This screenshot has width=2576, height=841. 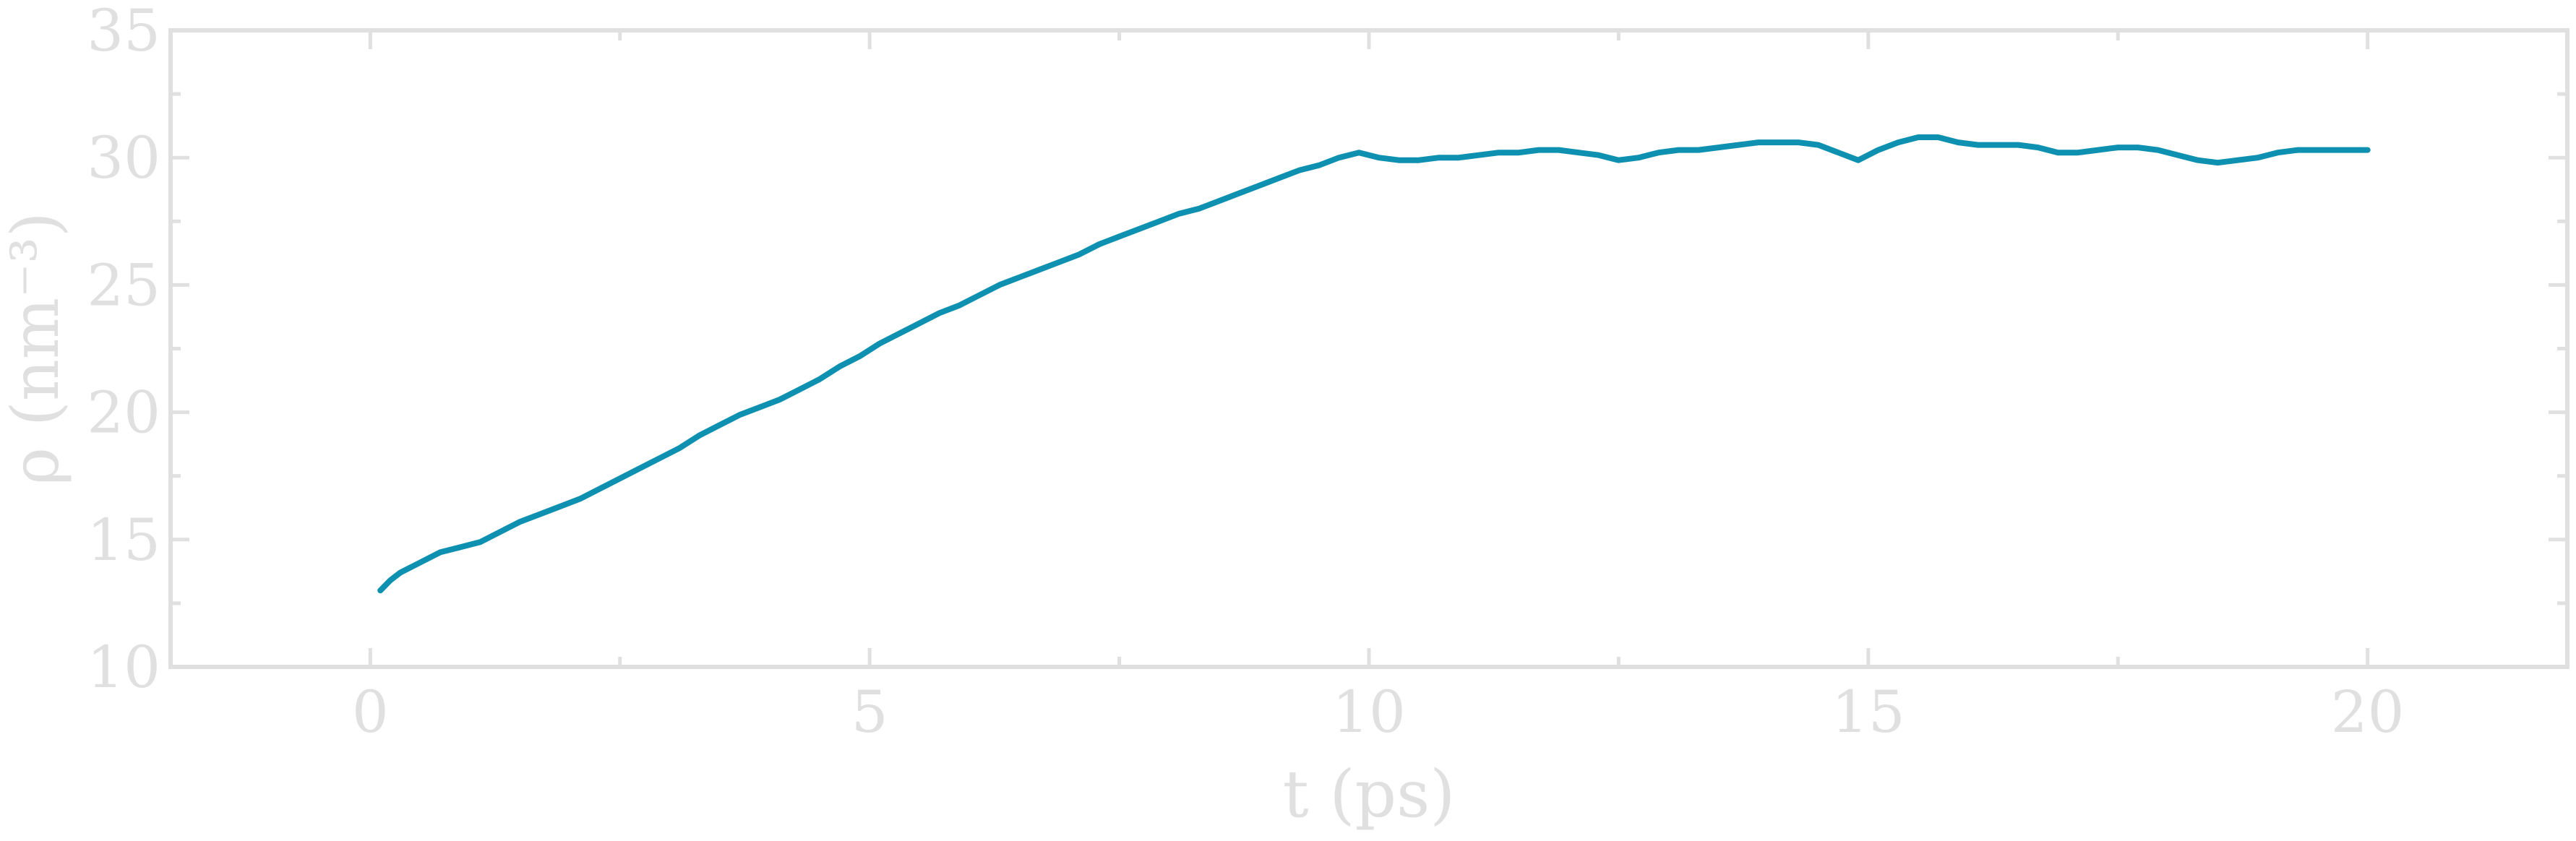 What do you see at coordinates (124, 413) in the screenshot?
I see `y-tick-label: 20` at bounding box center [124, 413].